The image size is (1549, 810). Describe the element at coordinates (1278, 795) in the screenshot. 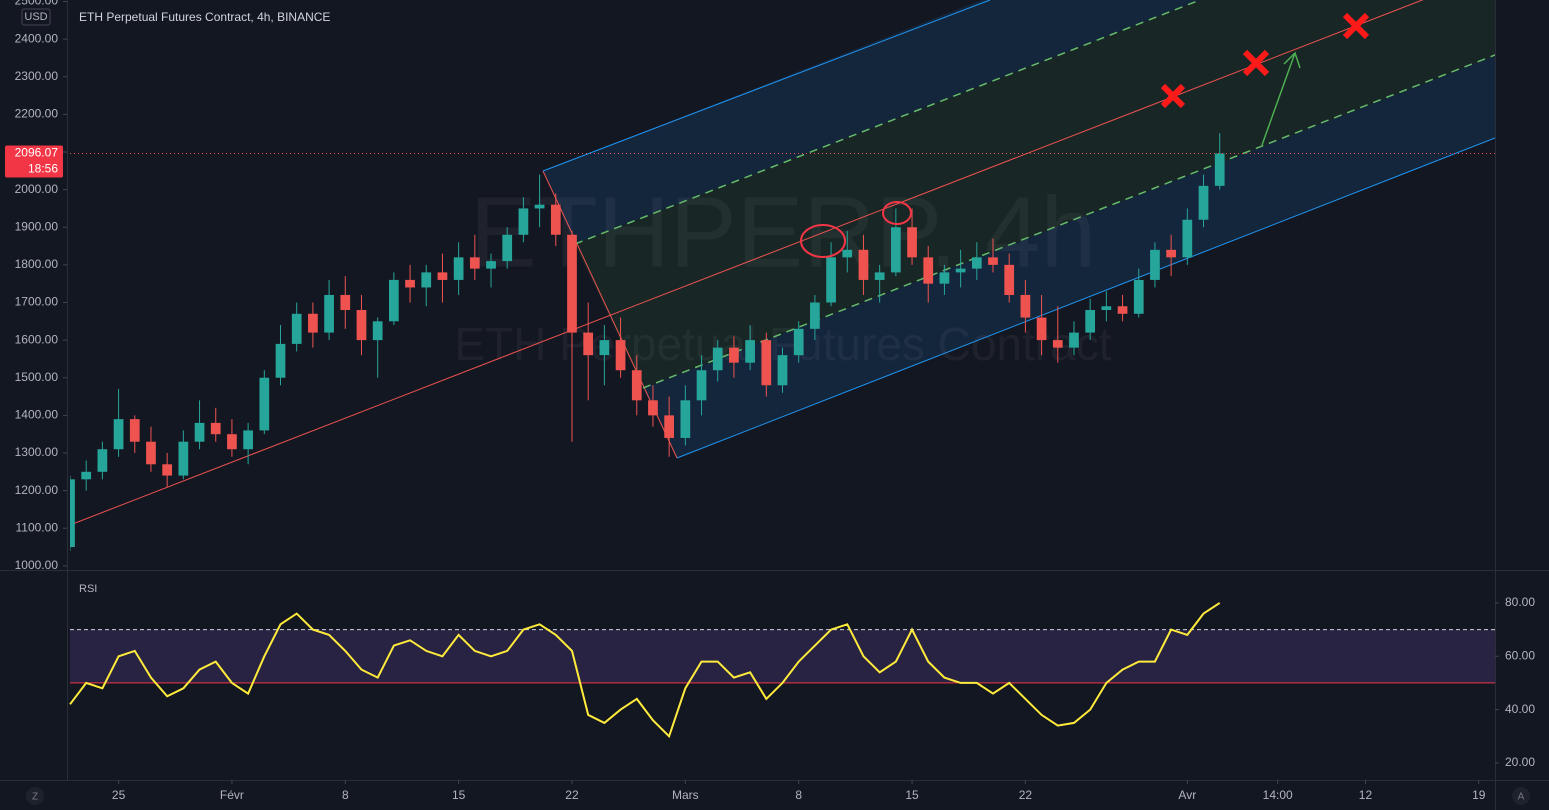

I see `x-tick-label: 14:00` at that location.